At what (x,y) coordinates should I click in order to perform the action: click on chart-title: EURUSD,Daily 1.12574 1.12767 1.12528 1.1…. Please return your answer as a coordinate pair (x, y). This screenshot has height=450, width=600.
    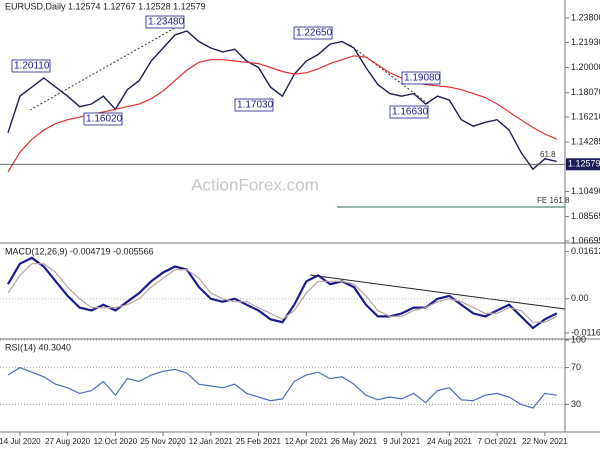
    Looking at the image, I should click on (105, 6).